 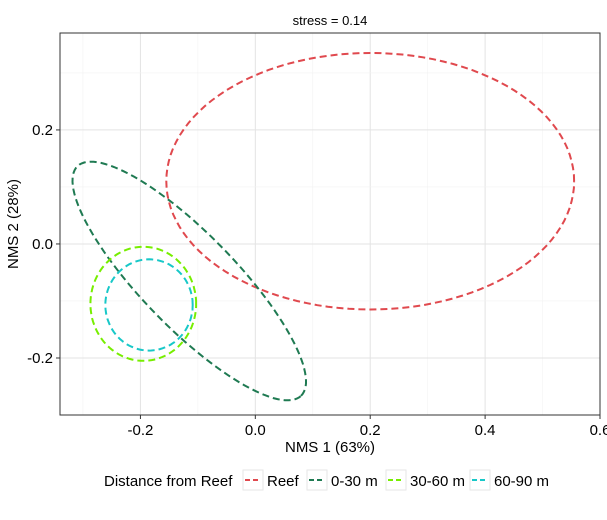 I want to click on x-tick-label: 0.4, so click(x=485, y=430).